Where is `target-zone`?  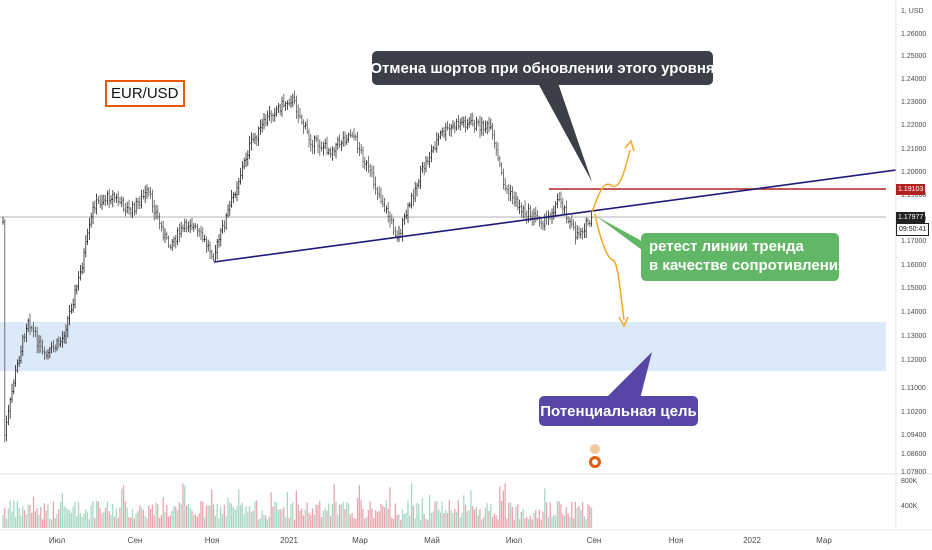 target-zone is located at coordinates (443, 346).